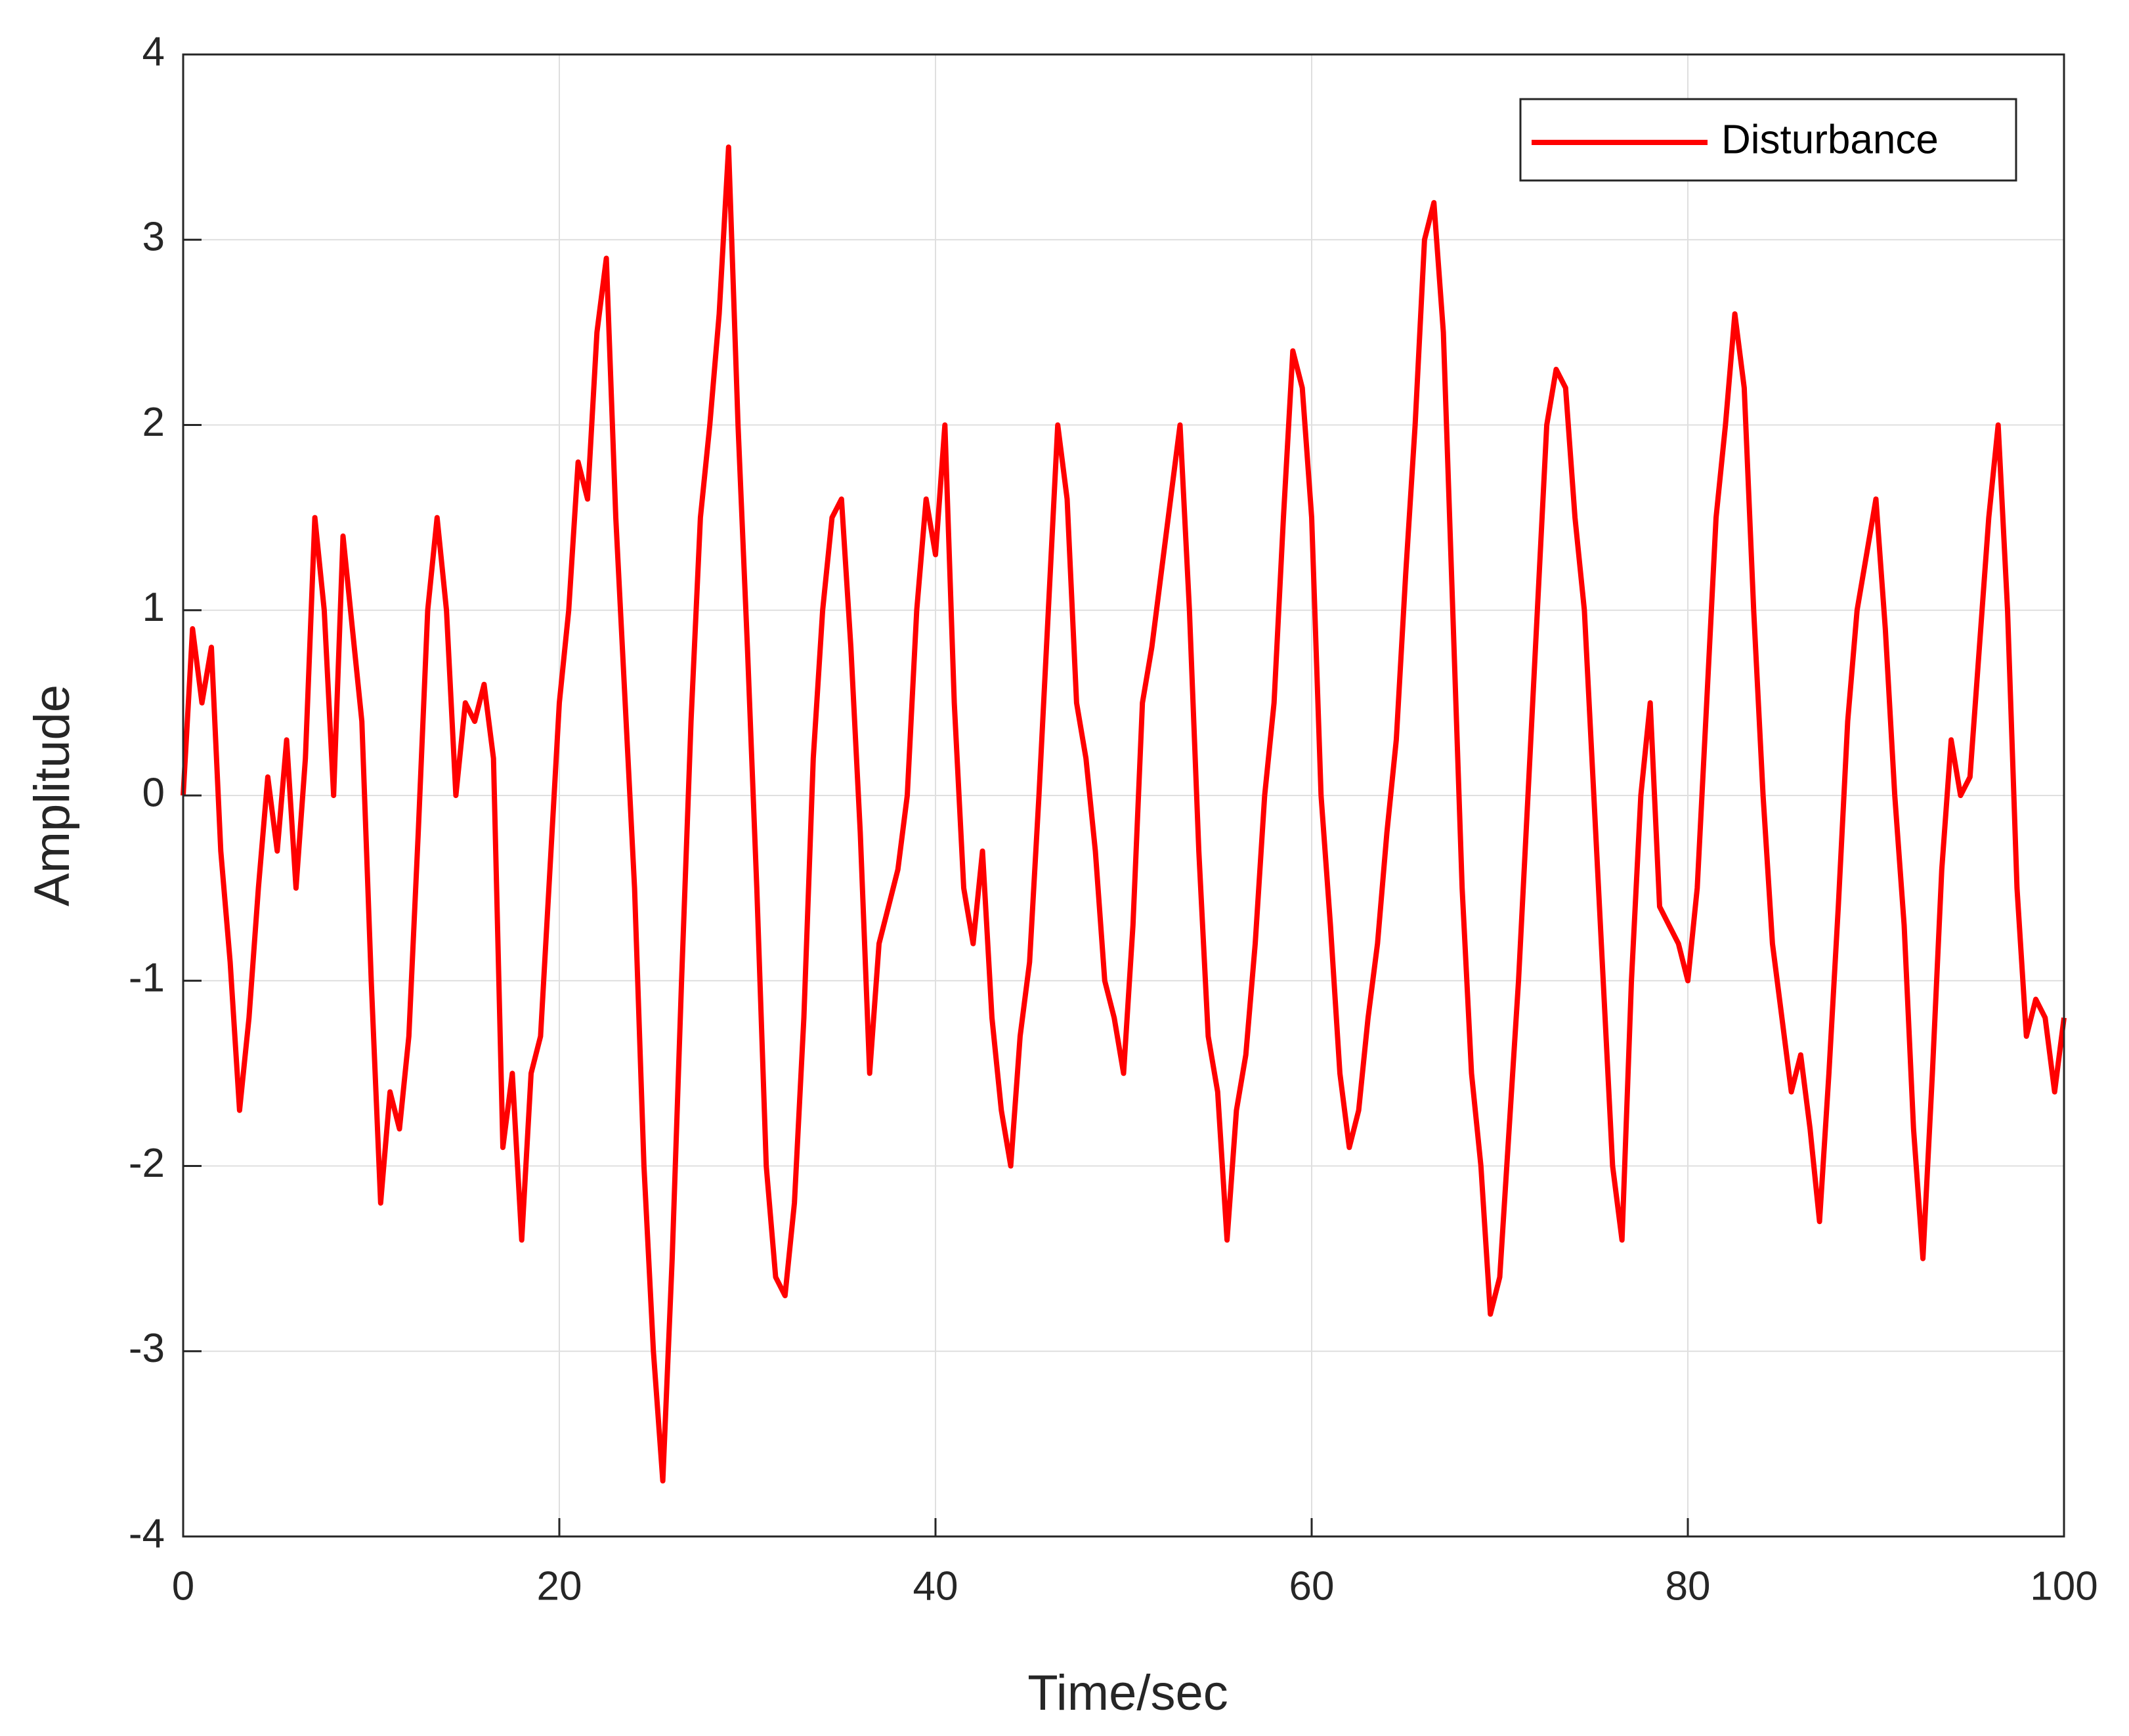 The image size is (2129, 1736). I want to click on x-tick-label: 100, so click(2063, 1586).